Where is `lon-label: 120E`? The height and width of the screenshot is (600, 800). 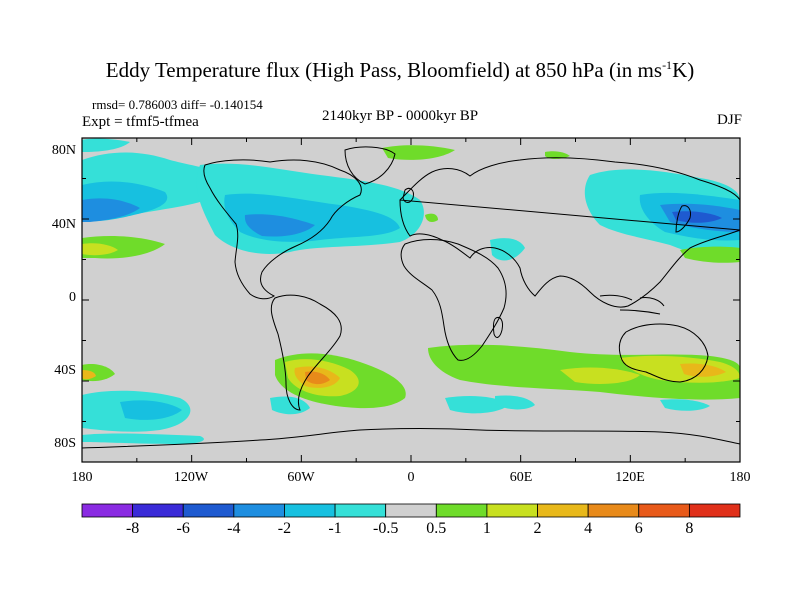 lon-label: 120E is located at coordinates (630, 477).